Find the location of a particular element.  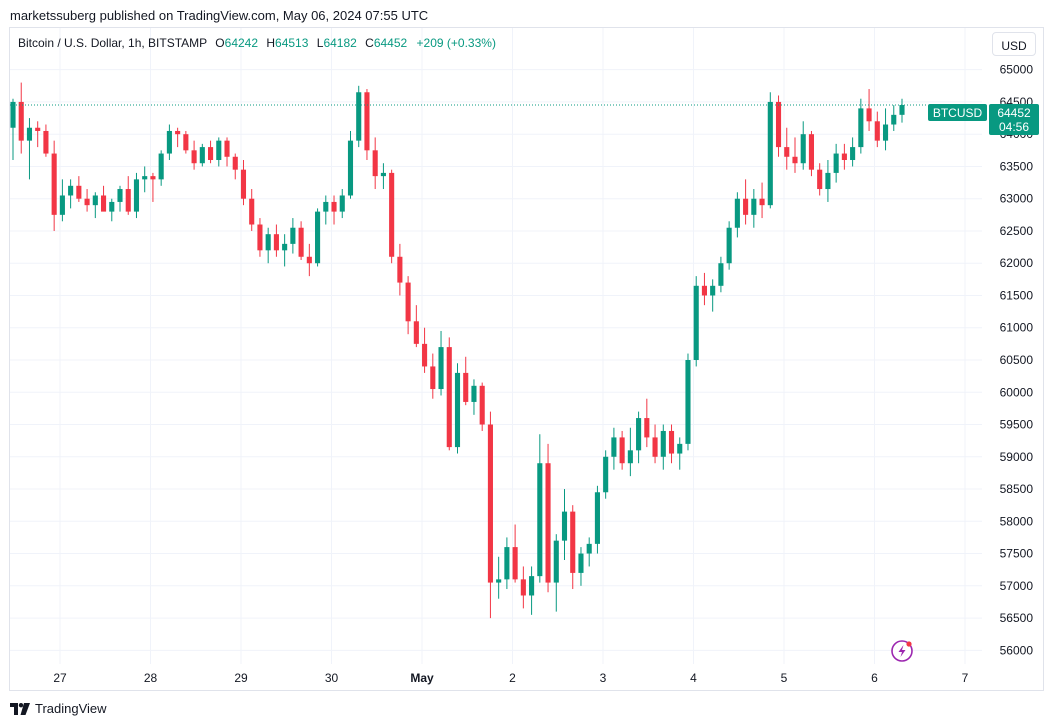

legend-low-value: 64182 is located at coordinates (340, 43).